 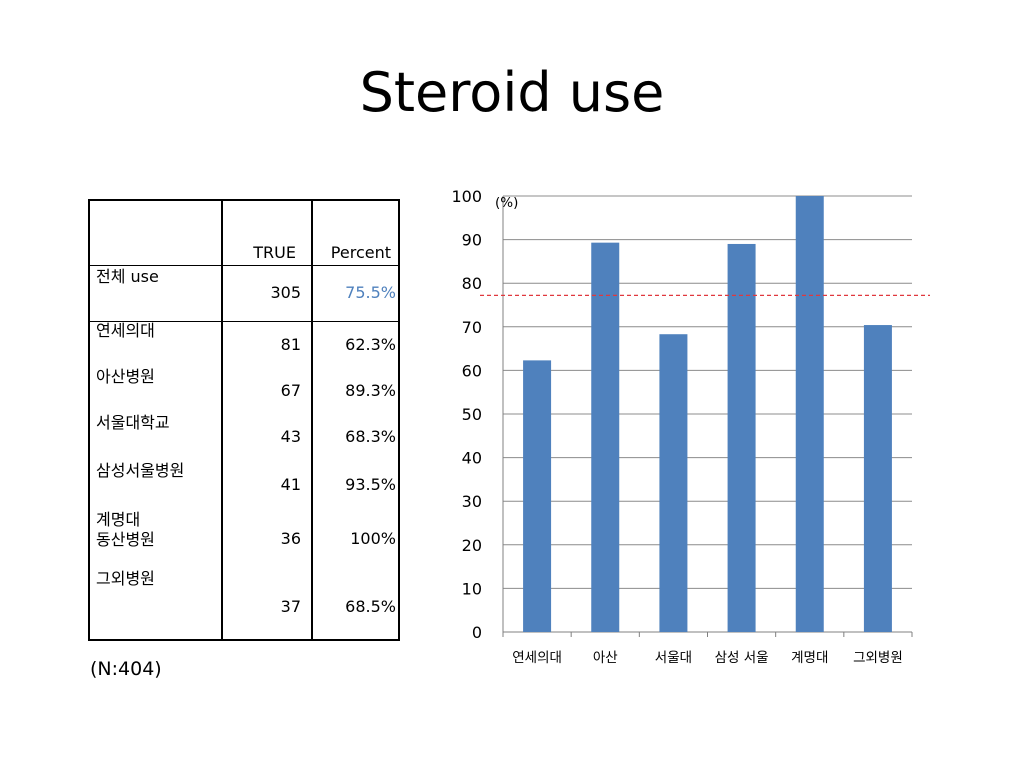 I want to click on table-row-percent: 62.3%, so click(x=370, y=344).